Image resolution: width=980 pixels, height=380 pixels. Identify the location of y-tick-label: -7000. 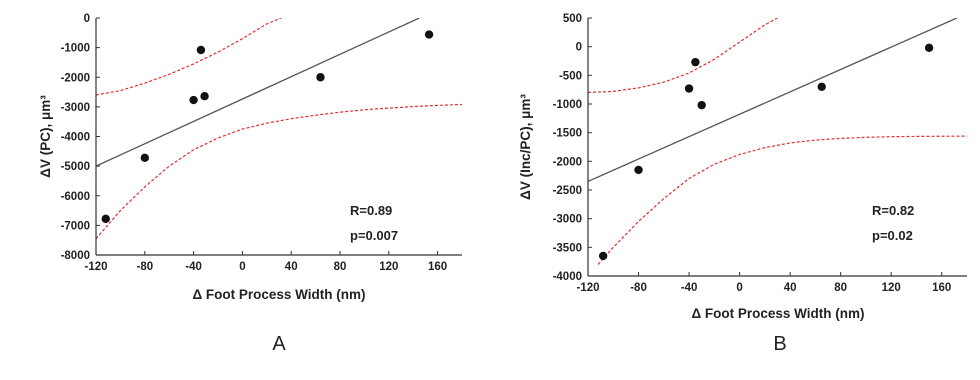
(75, 226).